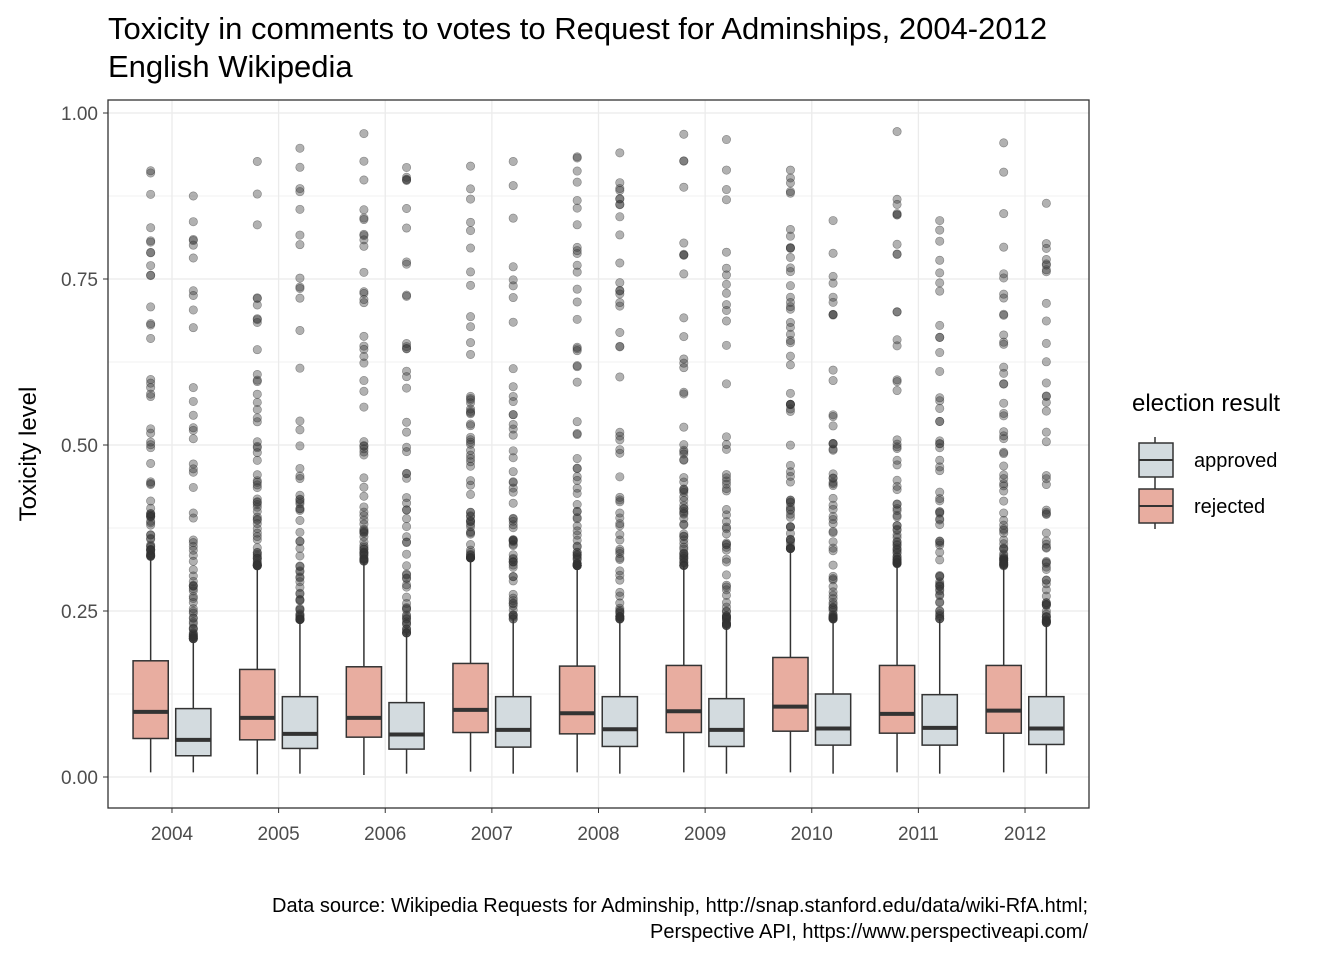  Describe the element at coordinates (940, 495) in the screenshot. I see `approved-box-2011` at that location.